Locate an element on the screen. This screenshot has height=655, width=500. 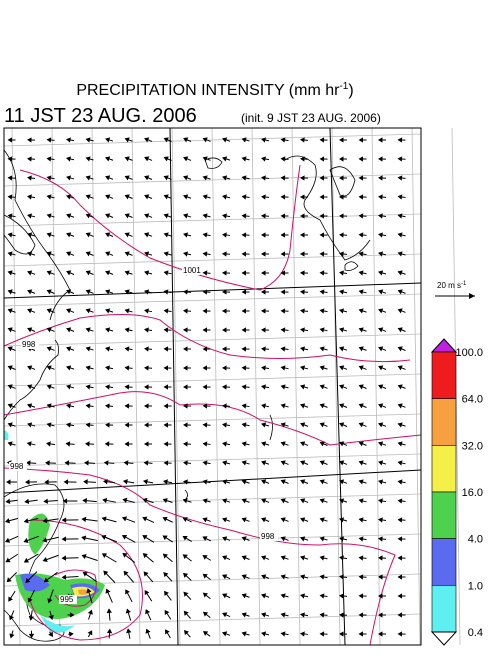
colorbar-over is located at coordinates (444, 345).